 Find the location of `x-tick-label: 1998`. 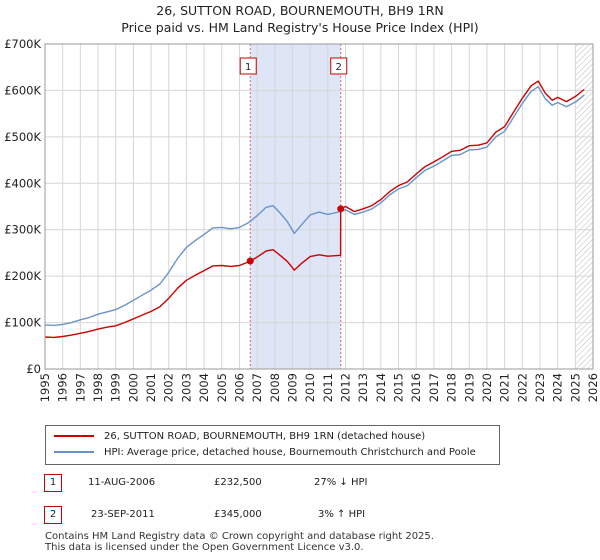

x-tick-label: 1998 is located at coordinates (98, 387).